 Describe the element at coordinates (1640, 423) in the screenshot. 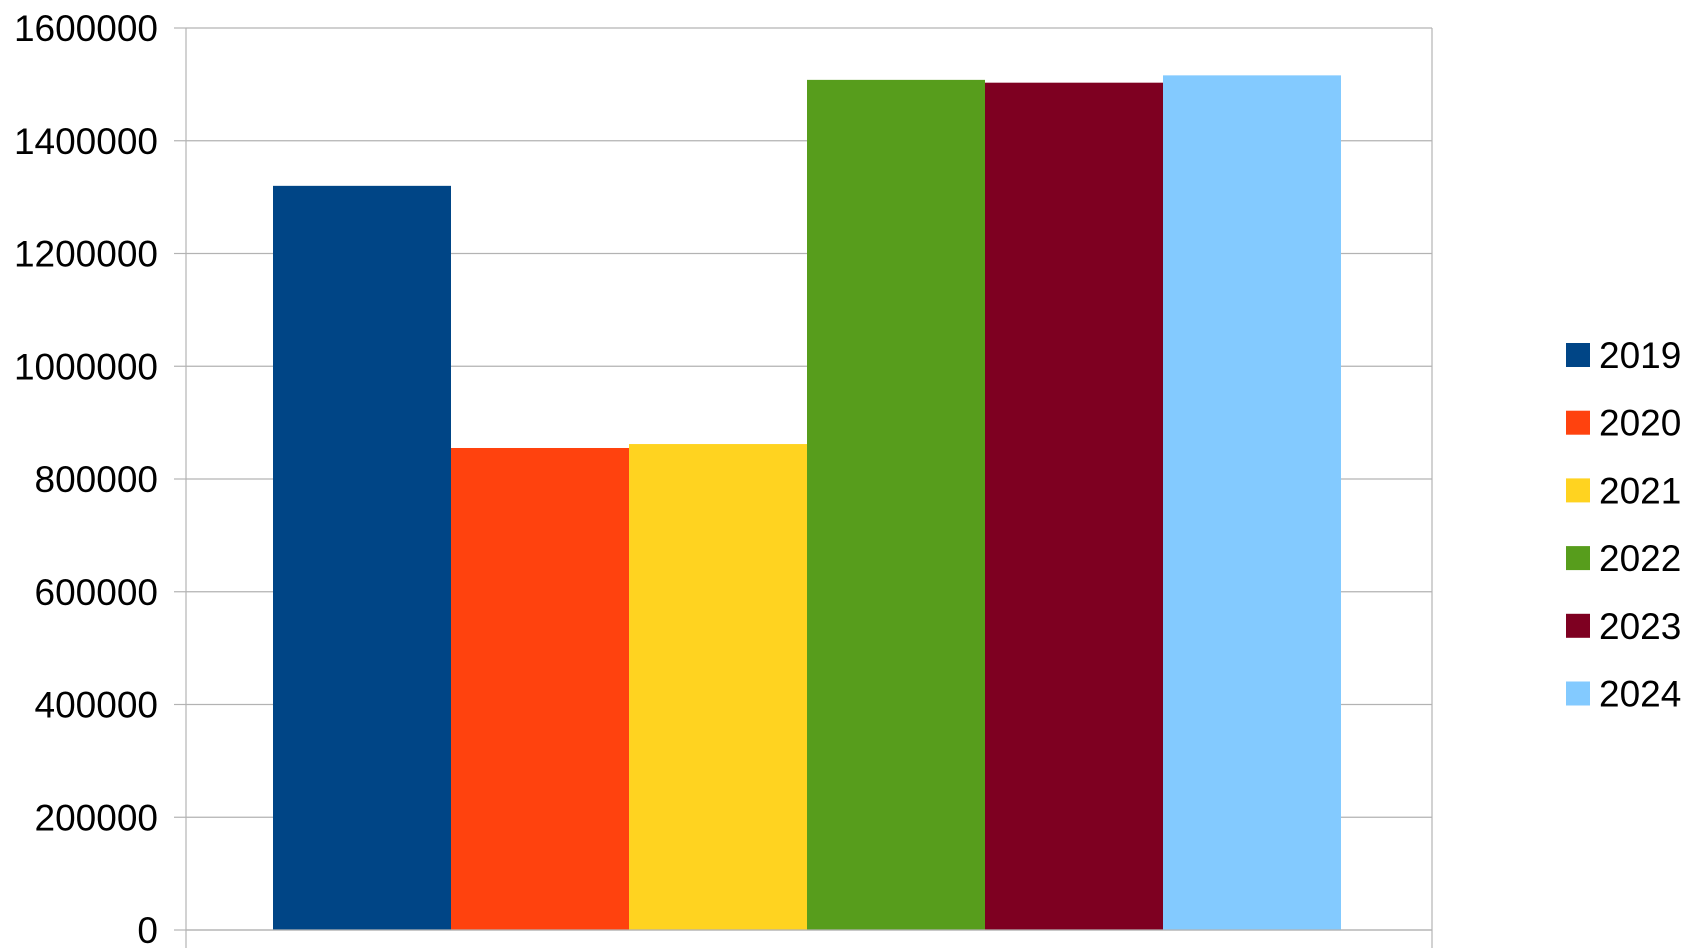

I see `legend-label: 2020` at that location.